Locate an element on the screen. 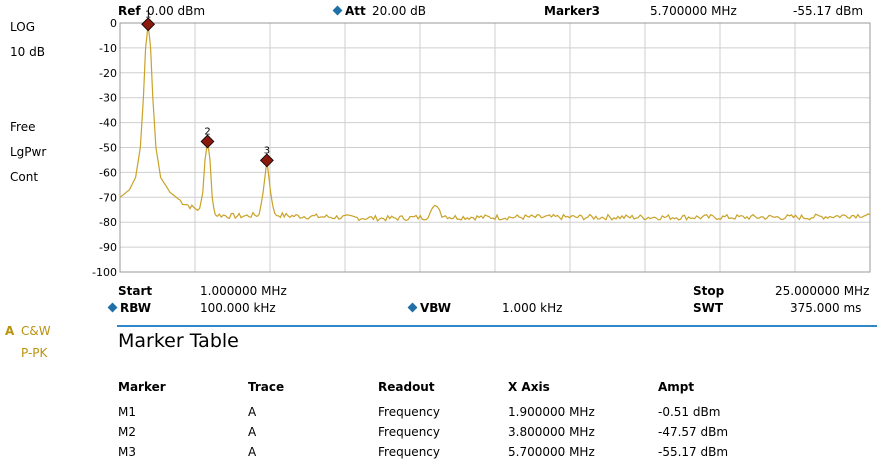 This screenshot has width=877, height=465. scale-division-label: 10 dB is located at coordinates (27, 52).